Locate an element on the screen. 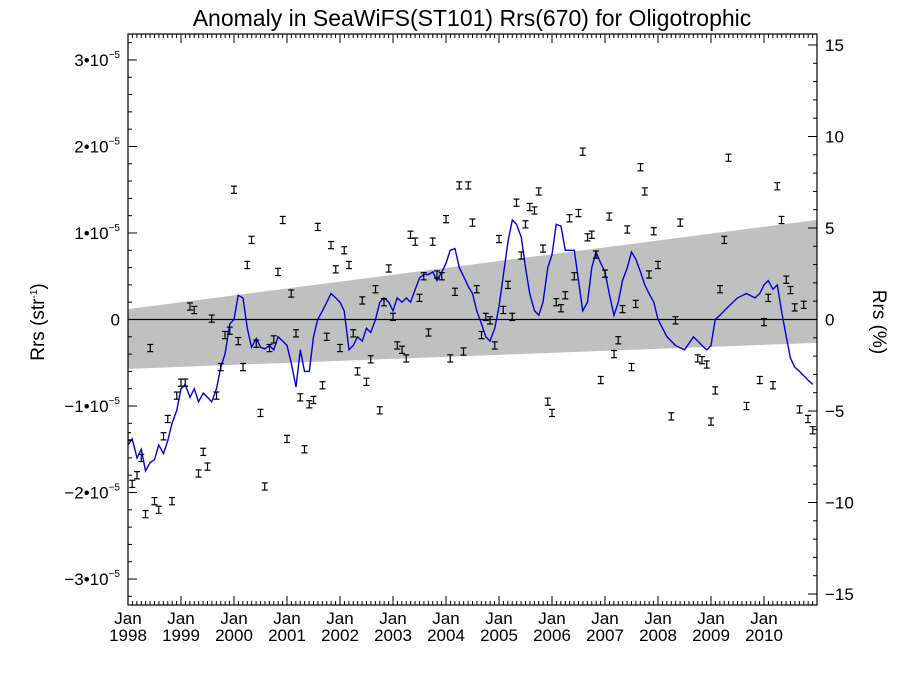  y2-tick-label: −10 is located at coordinates (839, 503).